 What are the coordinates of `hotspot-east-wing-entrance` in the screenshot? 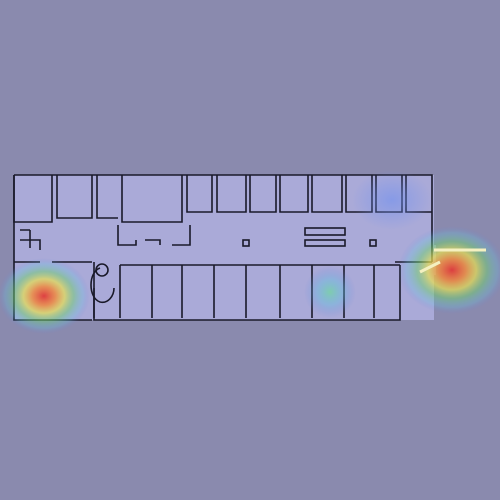 It's located at (449, 270).